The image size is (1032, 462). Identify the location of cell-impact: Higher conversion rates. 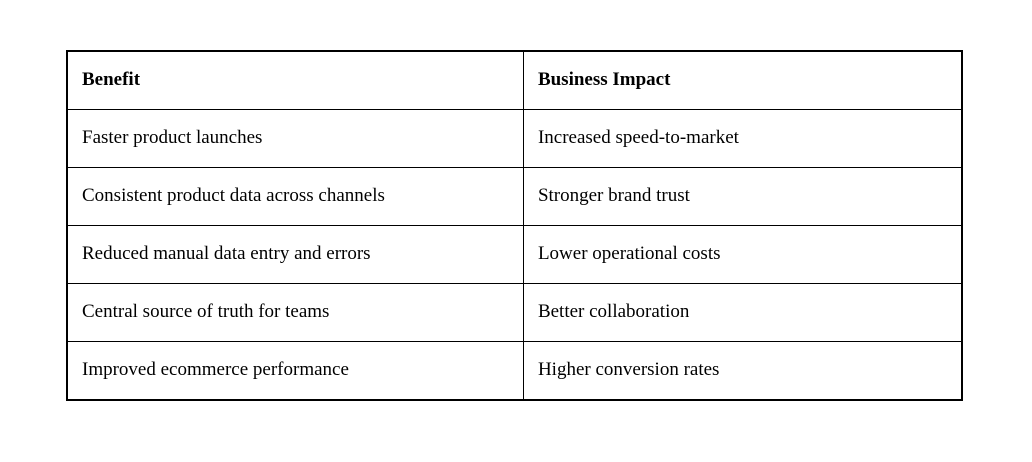
(742, 371).